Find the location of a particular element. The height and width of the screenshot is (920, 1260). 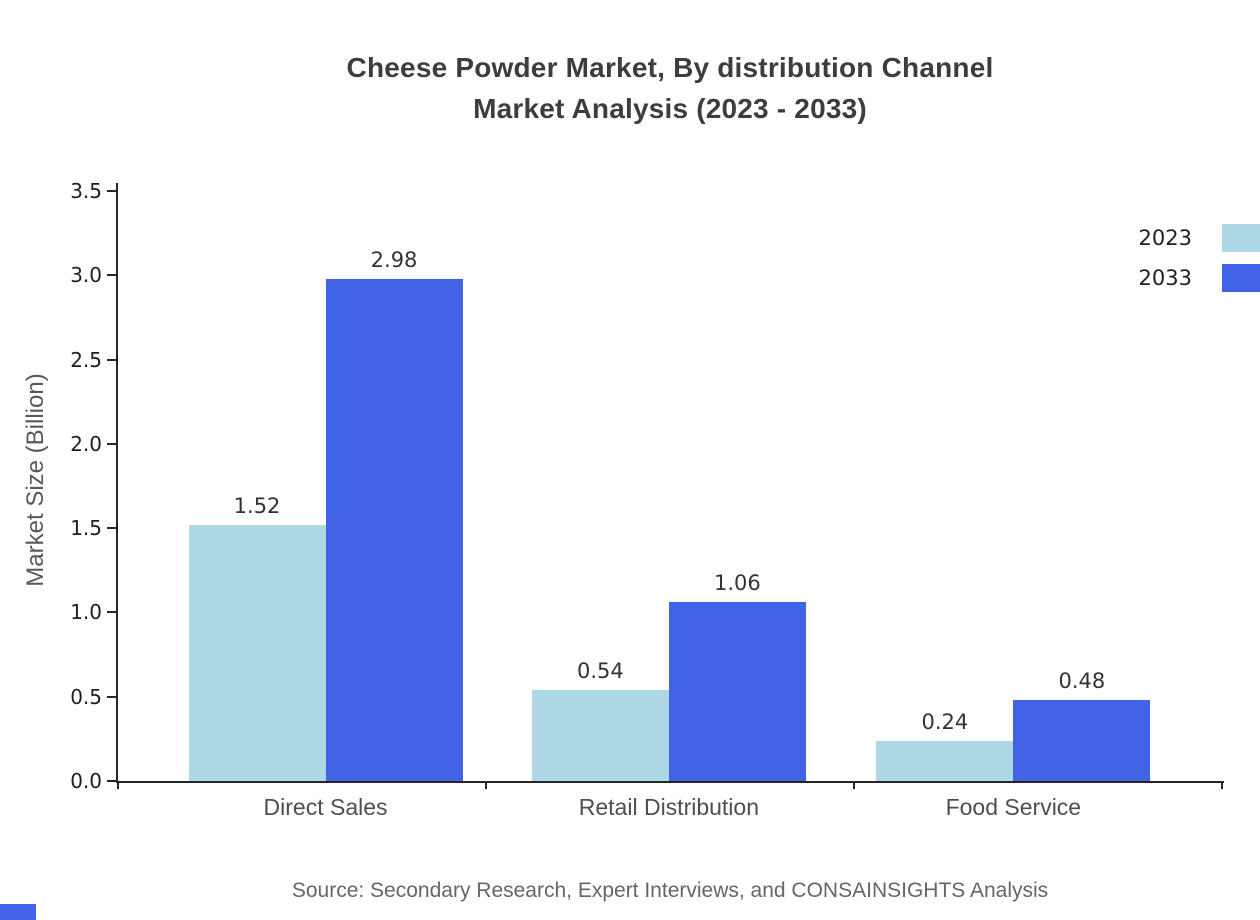

category-label: Retail Distribution is located at coordinates (669, 807).